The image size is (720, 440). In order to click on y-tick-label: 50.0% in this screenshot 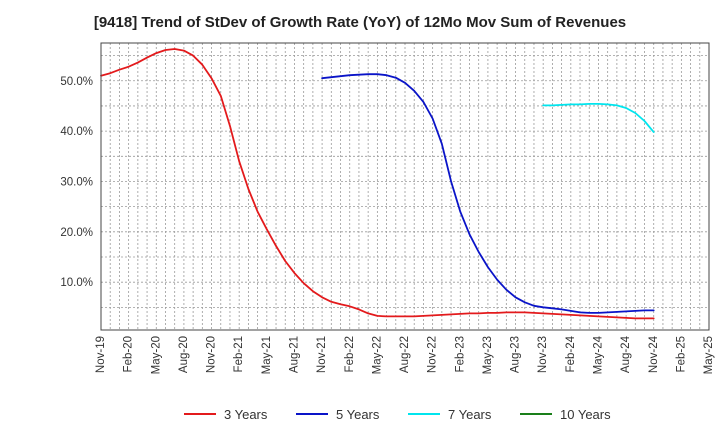, I will do `click(76, 82)`.